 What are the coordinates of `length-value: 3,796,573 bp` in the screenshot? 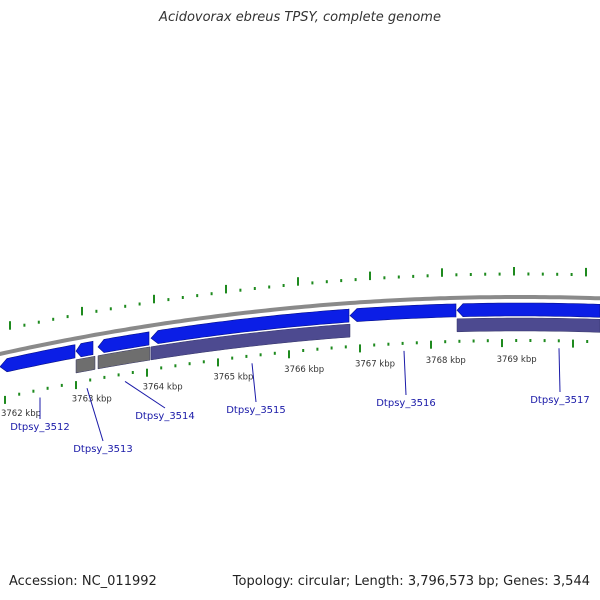 It's located at (451, 581).